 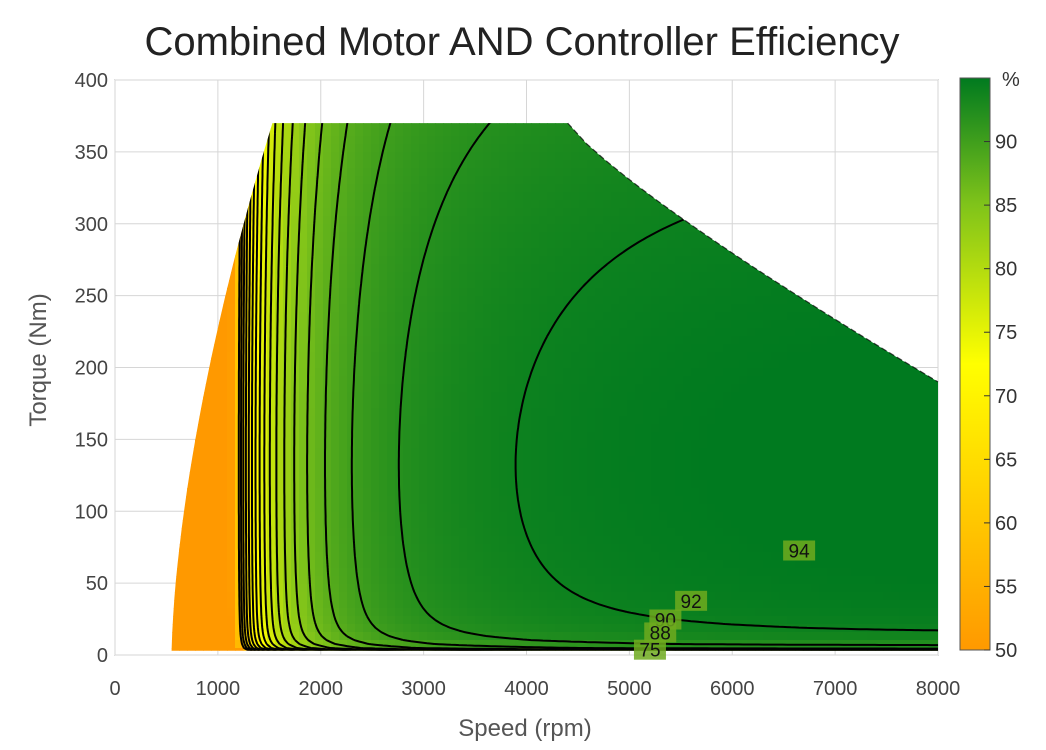 I want to click on x-tick-label: 0, so click(x=114, y=689).